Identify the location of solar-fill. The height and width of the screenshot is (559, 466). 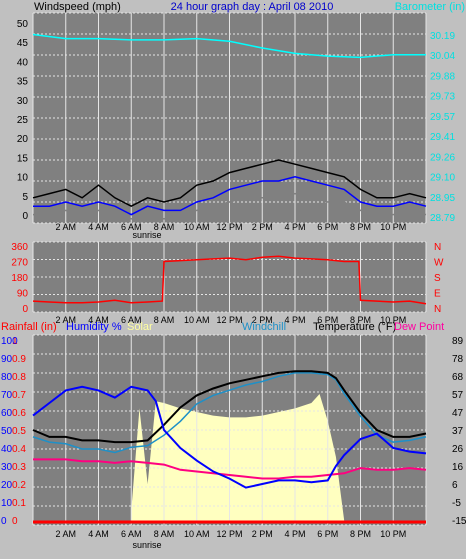
(238, 457).